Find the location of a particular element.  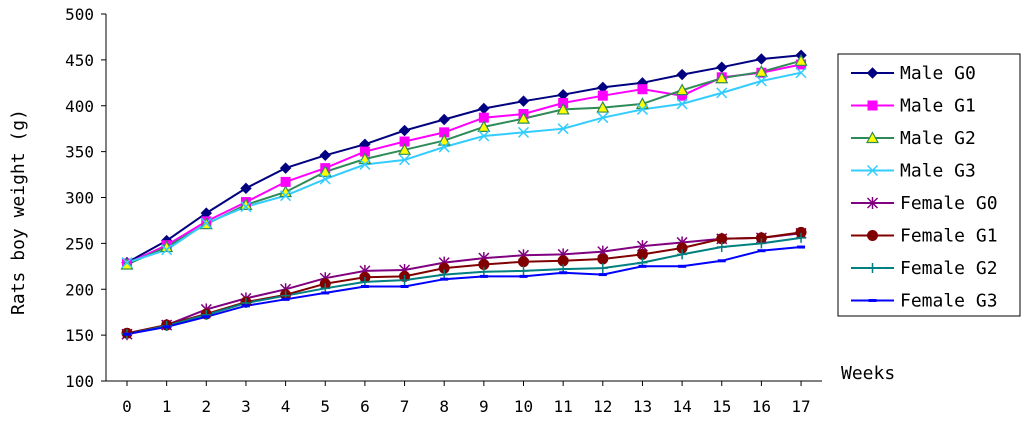

legend-label: Male G0 is located at coordinates (938, 73).